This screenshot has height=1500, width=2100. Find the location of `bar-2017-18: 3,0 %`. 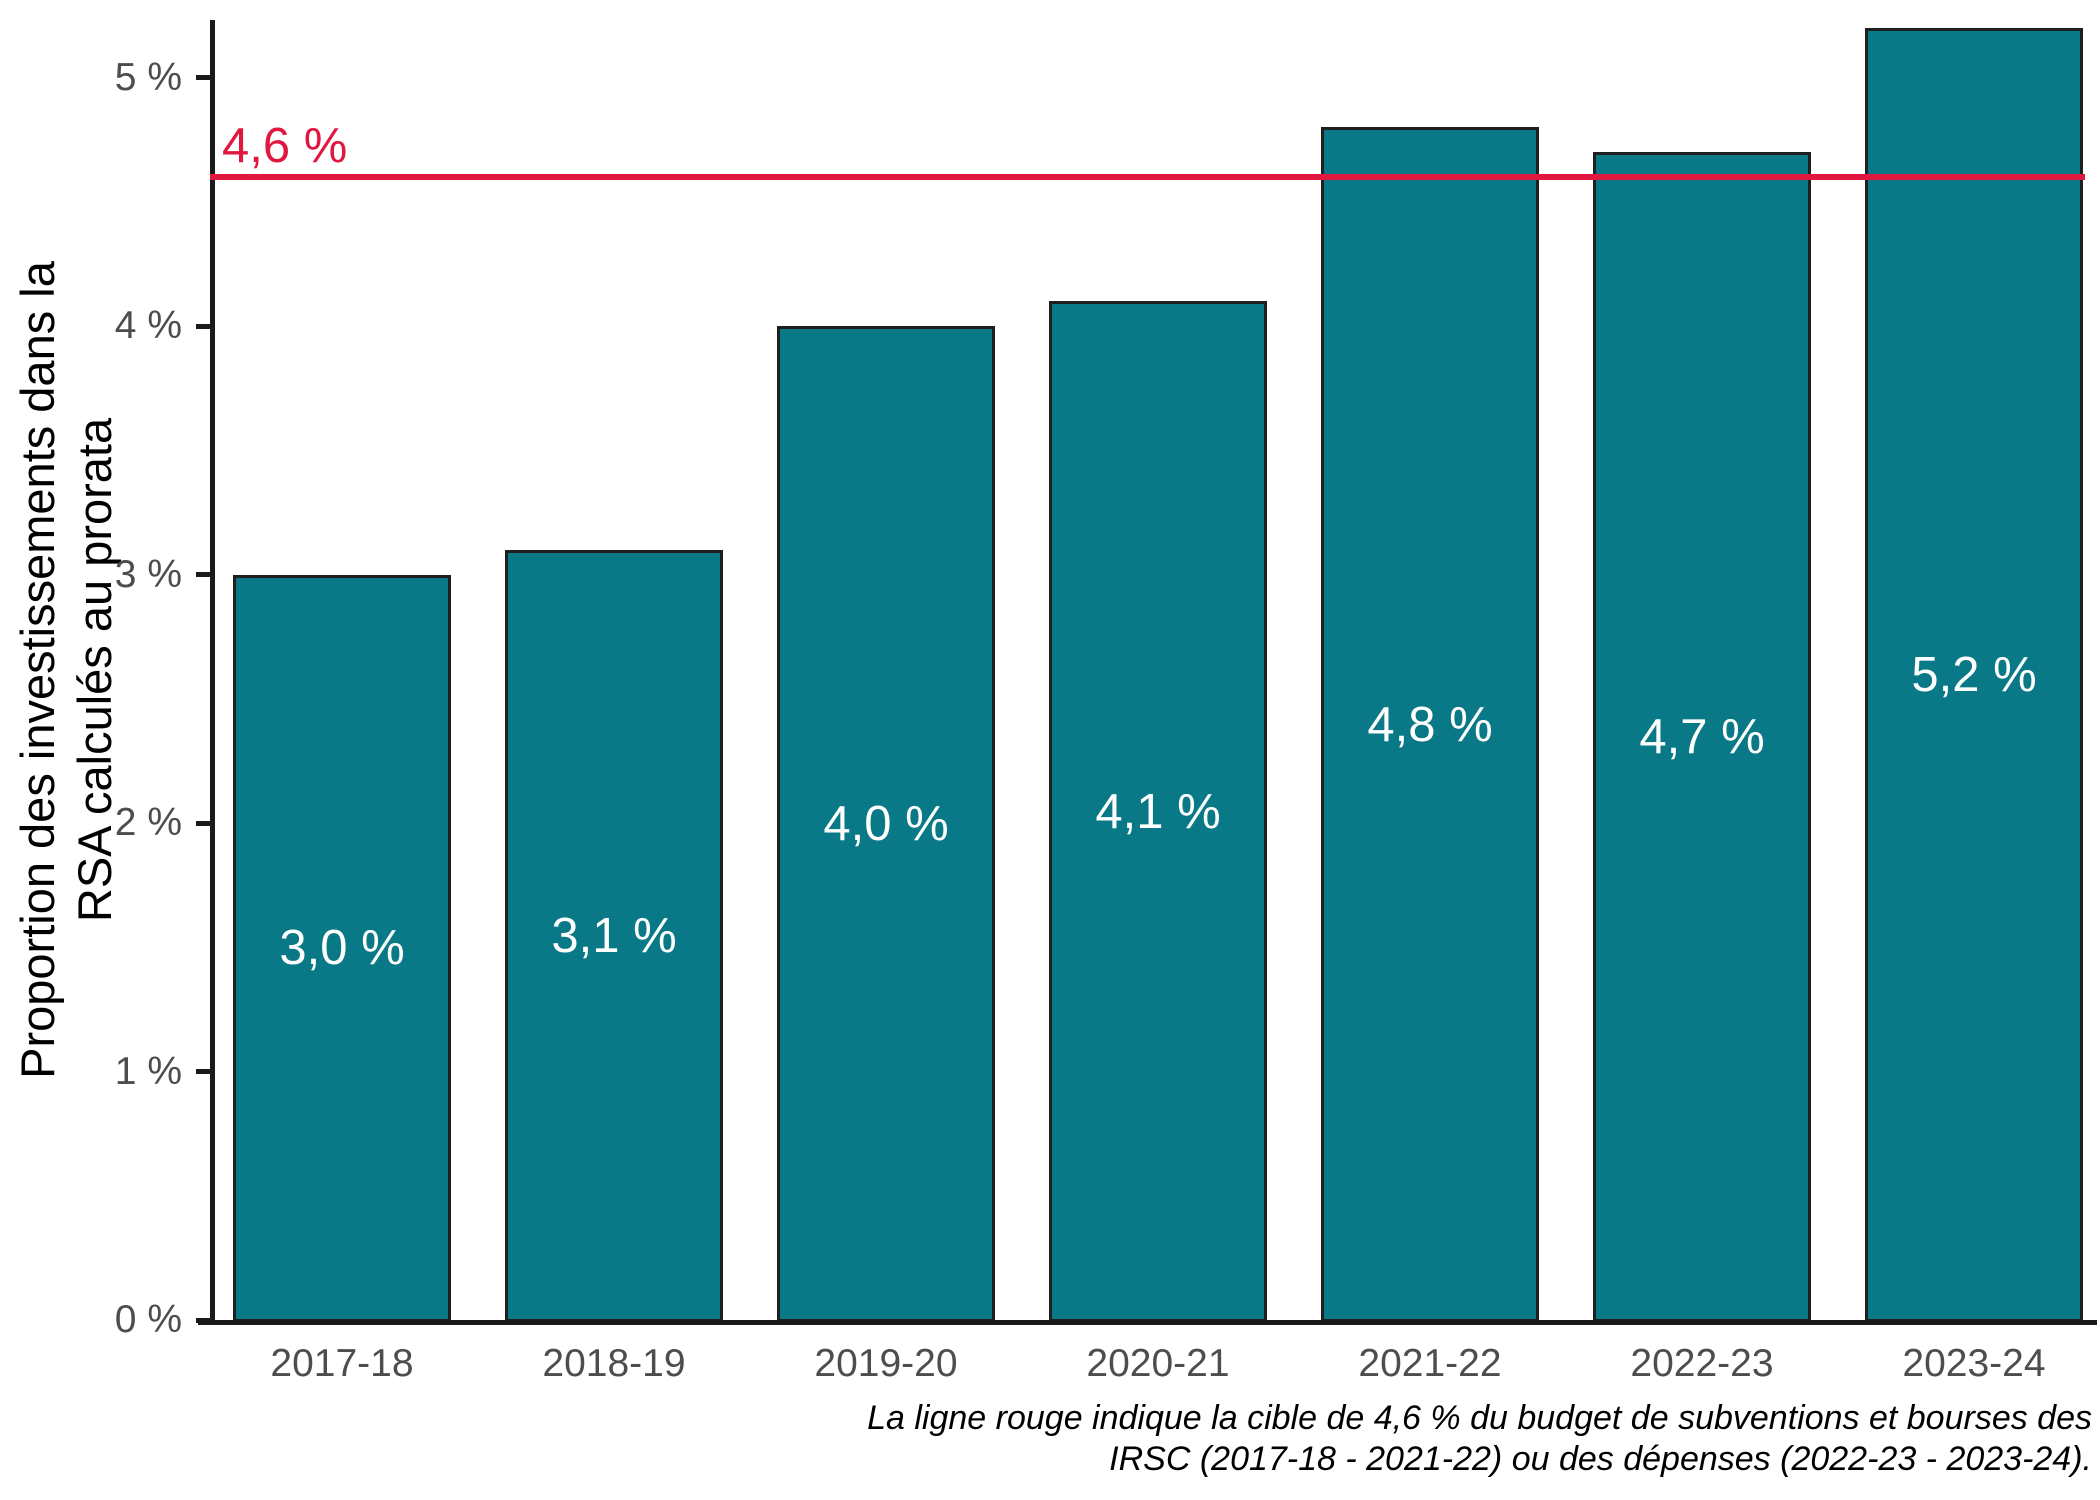

bar-2017-18: 3,0 % is located at coordinates (342, 948).